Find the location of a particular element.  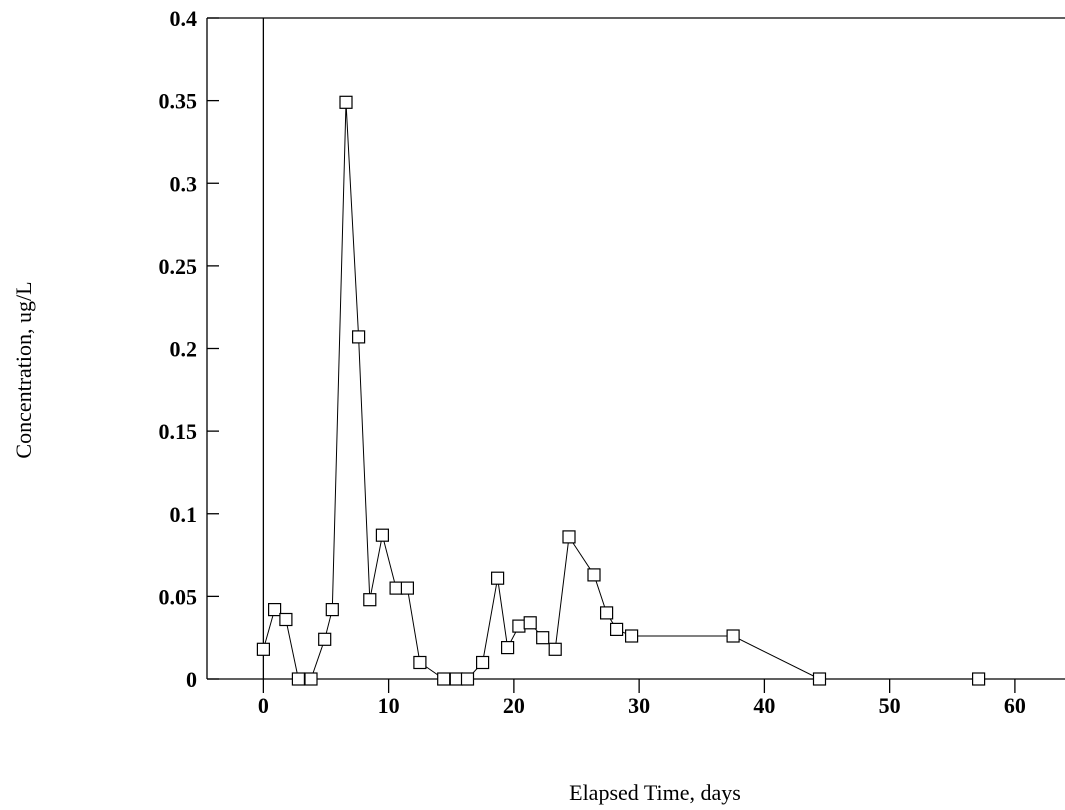

y-tick-label: 0.05 is located at coordinates (178, 596).